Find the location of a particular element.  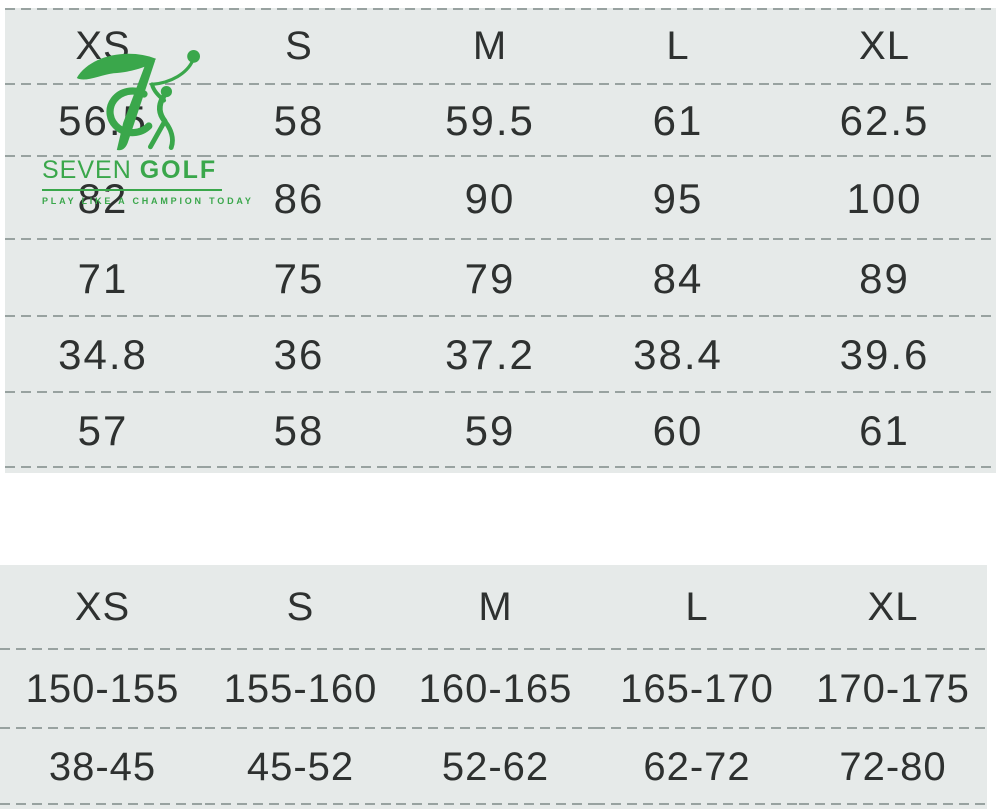

seven-golf-logo: SEVEN GOLF PLAY LIKE A CHAMPION TODAY is located at coordinates (148, 126).